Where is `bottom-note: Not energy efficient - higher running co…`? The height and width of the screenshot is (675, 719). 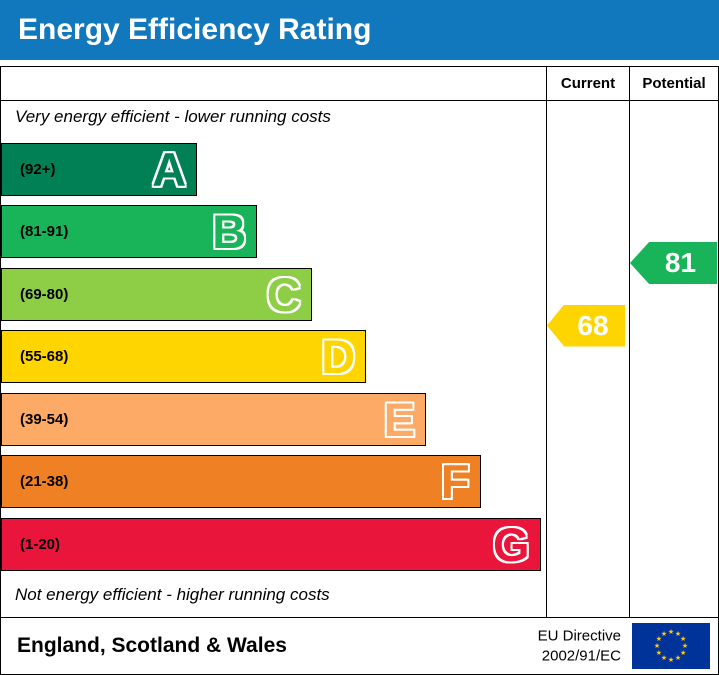
bottom-note: Not energy efficient - higher running co… is located at coordinates (172, 594).